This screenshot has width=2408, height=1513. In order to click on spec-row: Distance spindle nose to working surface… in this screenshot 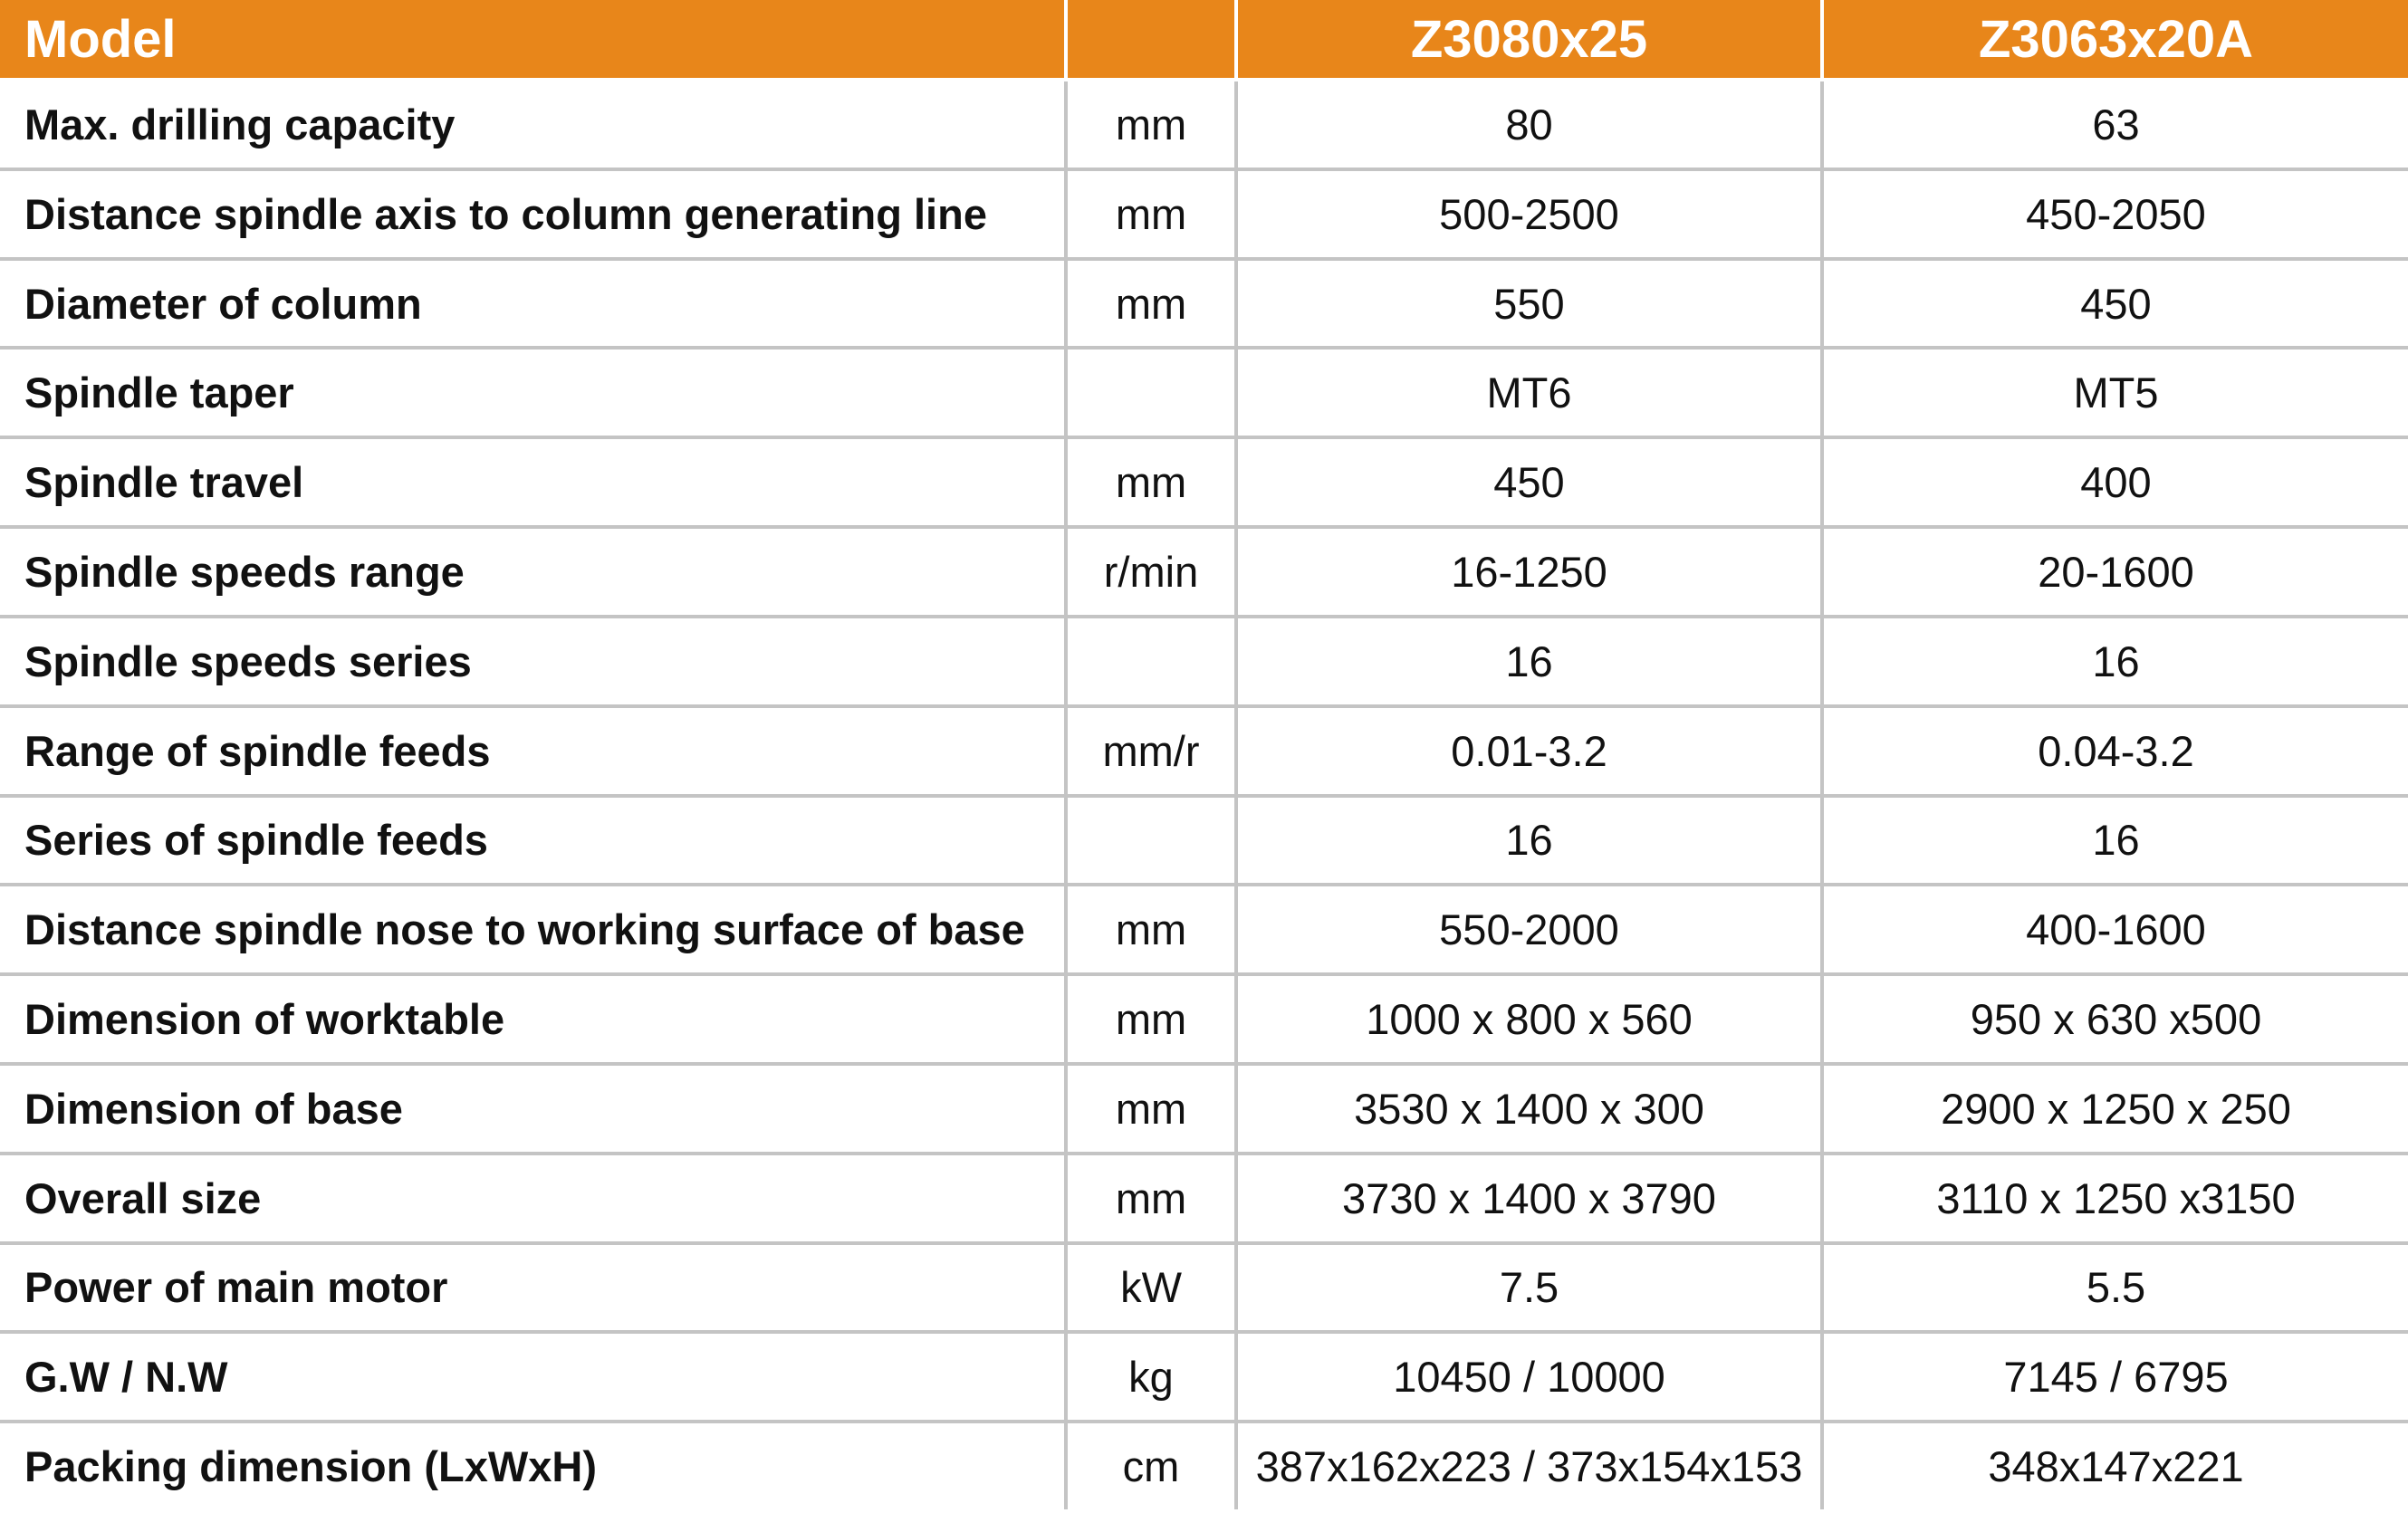, I will do `click(1204, 930)`.